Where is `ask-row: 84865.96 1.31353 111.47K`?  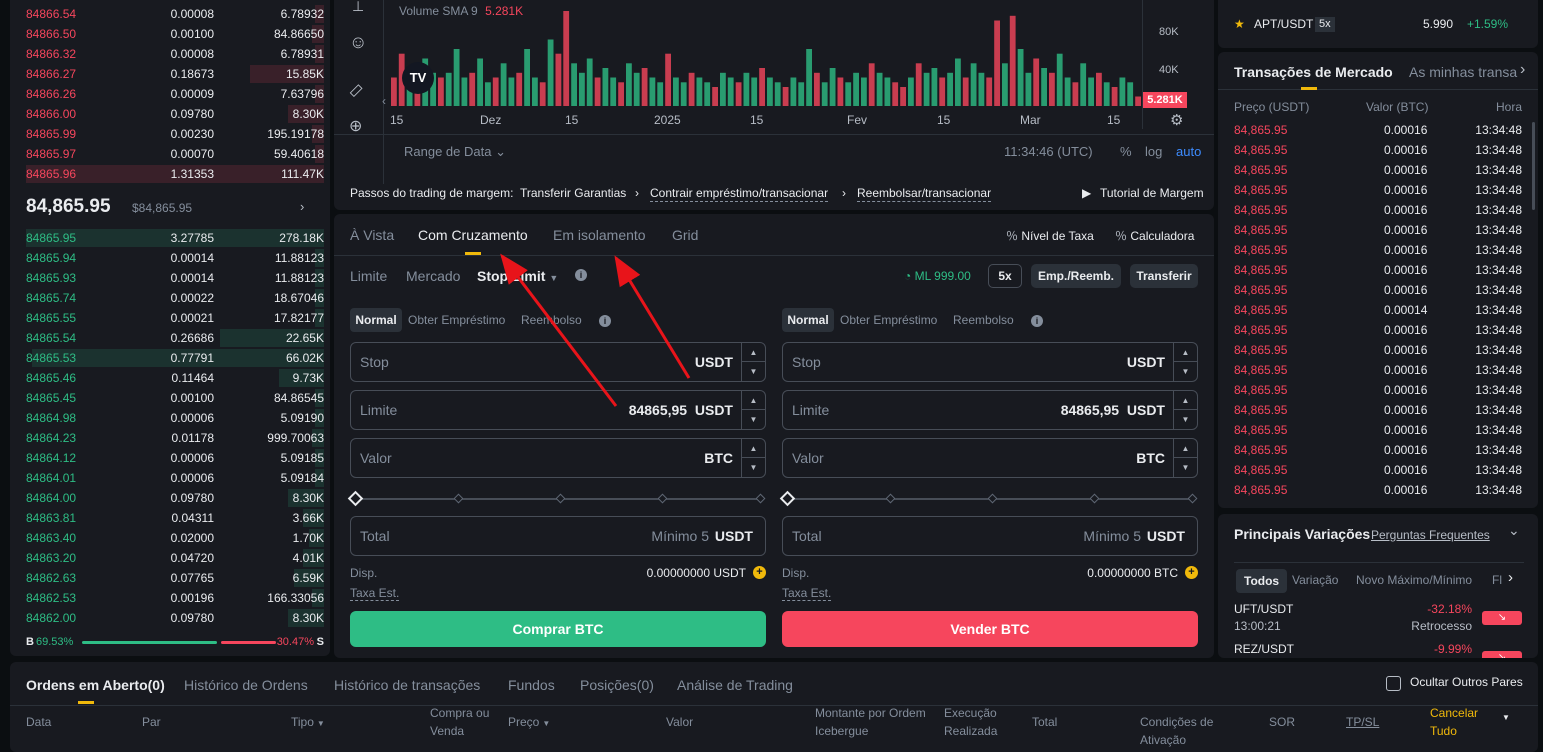
ask-row: 84865.96 1.31353 111.47K is located at coordinates (175, 174).